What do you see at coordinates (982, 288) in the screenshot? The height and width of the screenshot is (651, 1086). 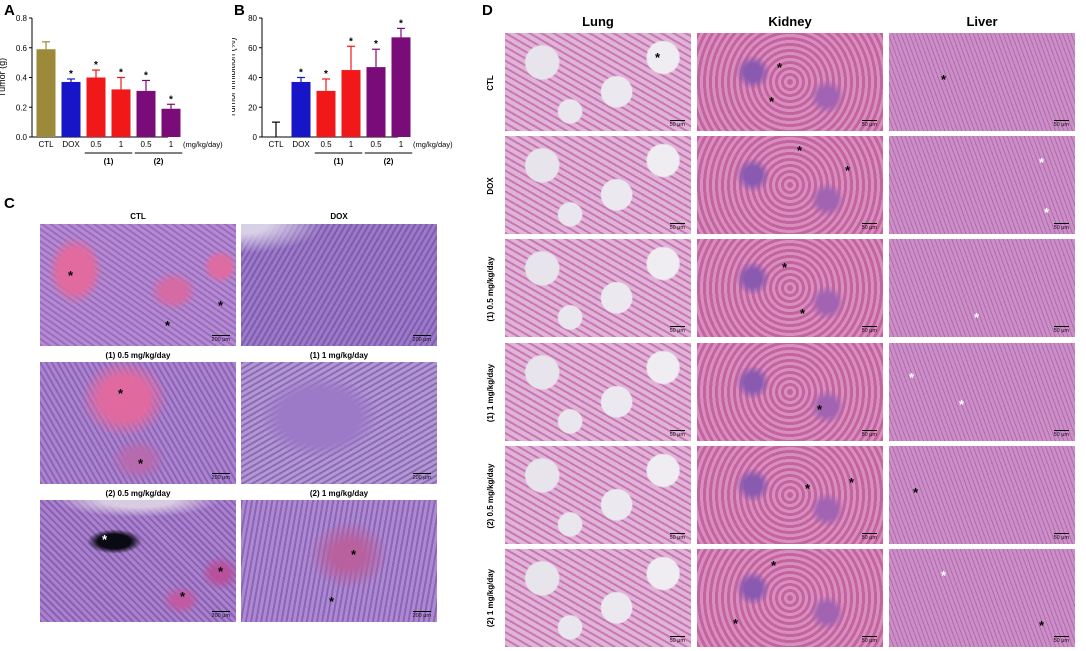 I see `micrograph-d-liver-2: * 50 μm` at bounding box center [982, 288].